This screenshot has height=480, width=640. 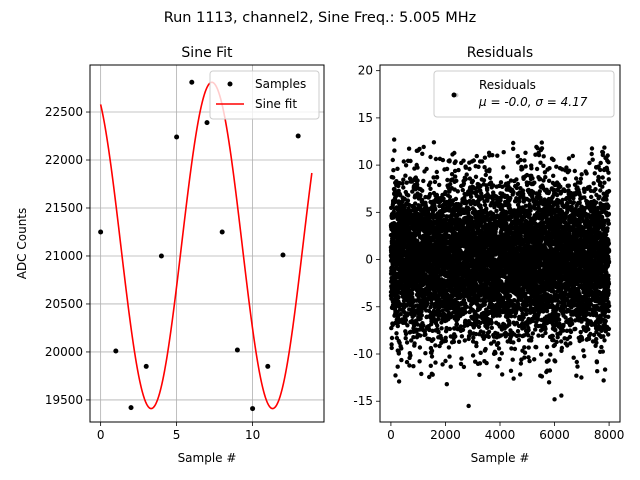 I want to click on sine-fit-title: Sine Fit, so click(x=207, y=53).